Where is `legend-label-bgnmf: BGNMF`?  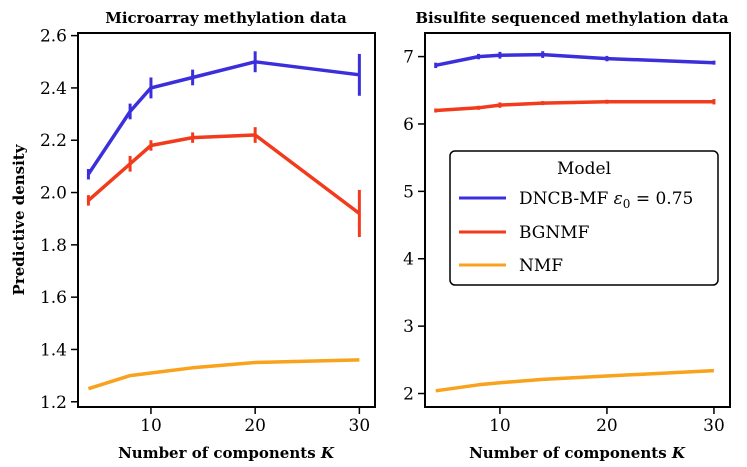 legend-label-bgnmf: BGNMF is located at coordinates (554, 233).